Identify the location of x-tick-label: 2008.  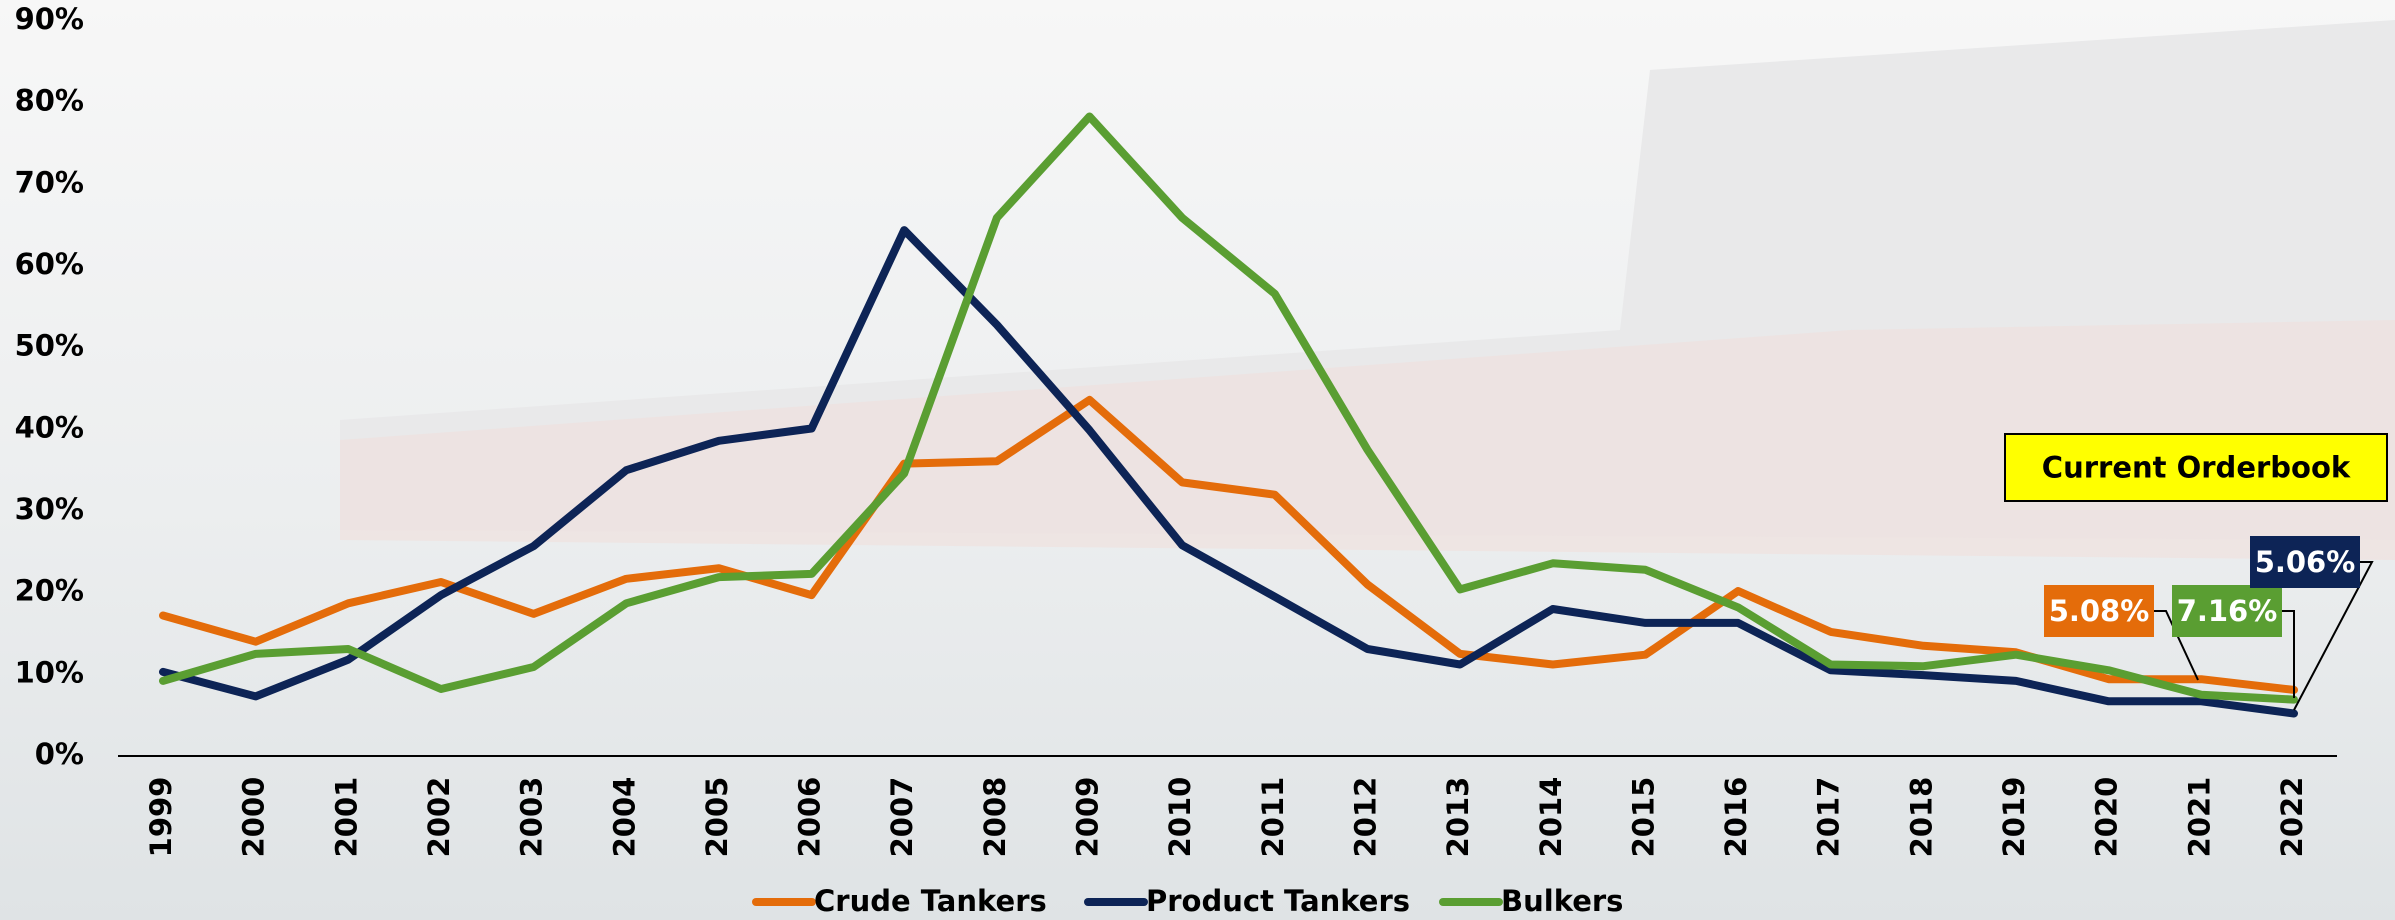
(995, 817).